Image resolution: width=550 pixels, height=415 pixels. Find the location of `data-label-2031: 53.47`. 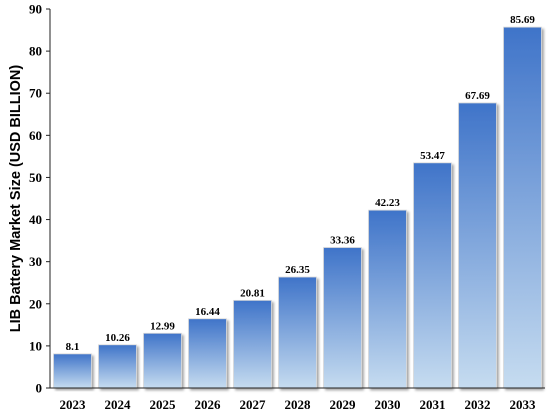

data-label-2031: 53.47 is located at coordinates (432, 156).